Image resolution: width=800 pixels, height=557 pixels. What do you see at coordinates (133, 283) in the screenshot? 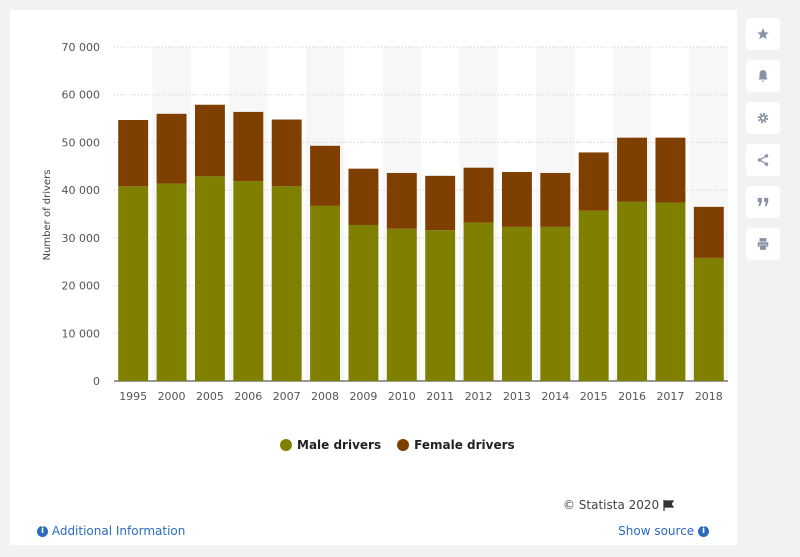
I see `bar-male-1995` at bounding box center [133, 283].